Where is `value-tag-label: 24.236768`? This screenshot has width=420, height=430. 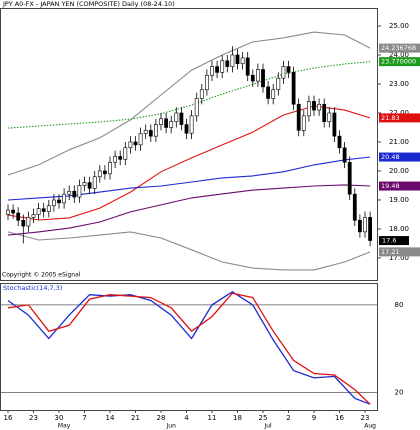
value-tag-label: 24.236768 is located at coordinates (398, 48).